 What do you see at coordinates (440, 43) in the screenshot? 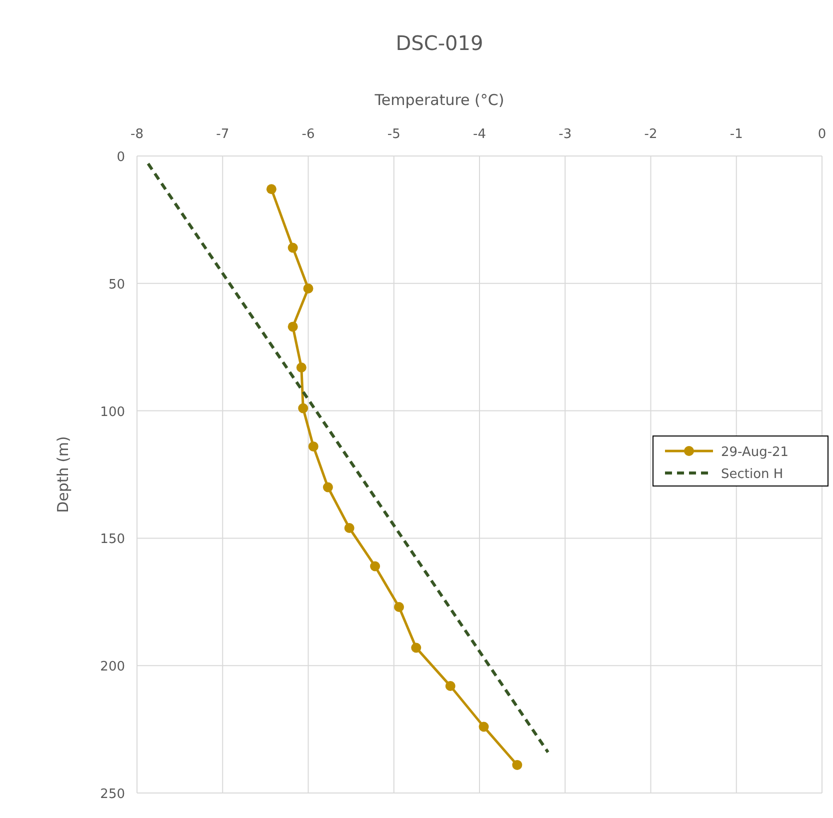
I see `chart-title: DSC-019` at bounding box center [440, 43].